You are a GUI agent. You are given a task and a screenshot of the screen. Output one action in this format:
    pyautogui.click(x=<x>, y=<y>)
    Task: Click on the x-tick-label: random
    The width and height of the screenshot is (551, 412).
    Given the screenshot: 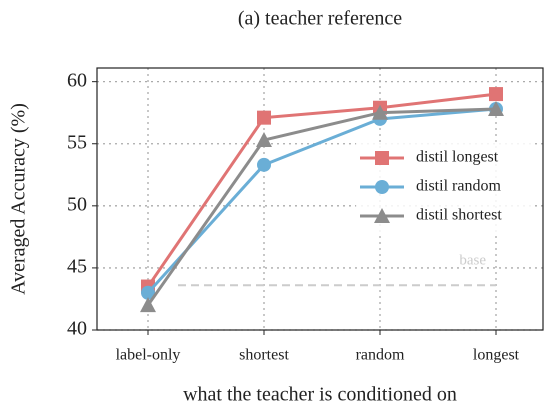 What is the action you would take?
    pyautogui.click(x=380, y=355)
    